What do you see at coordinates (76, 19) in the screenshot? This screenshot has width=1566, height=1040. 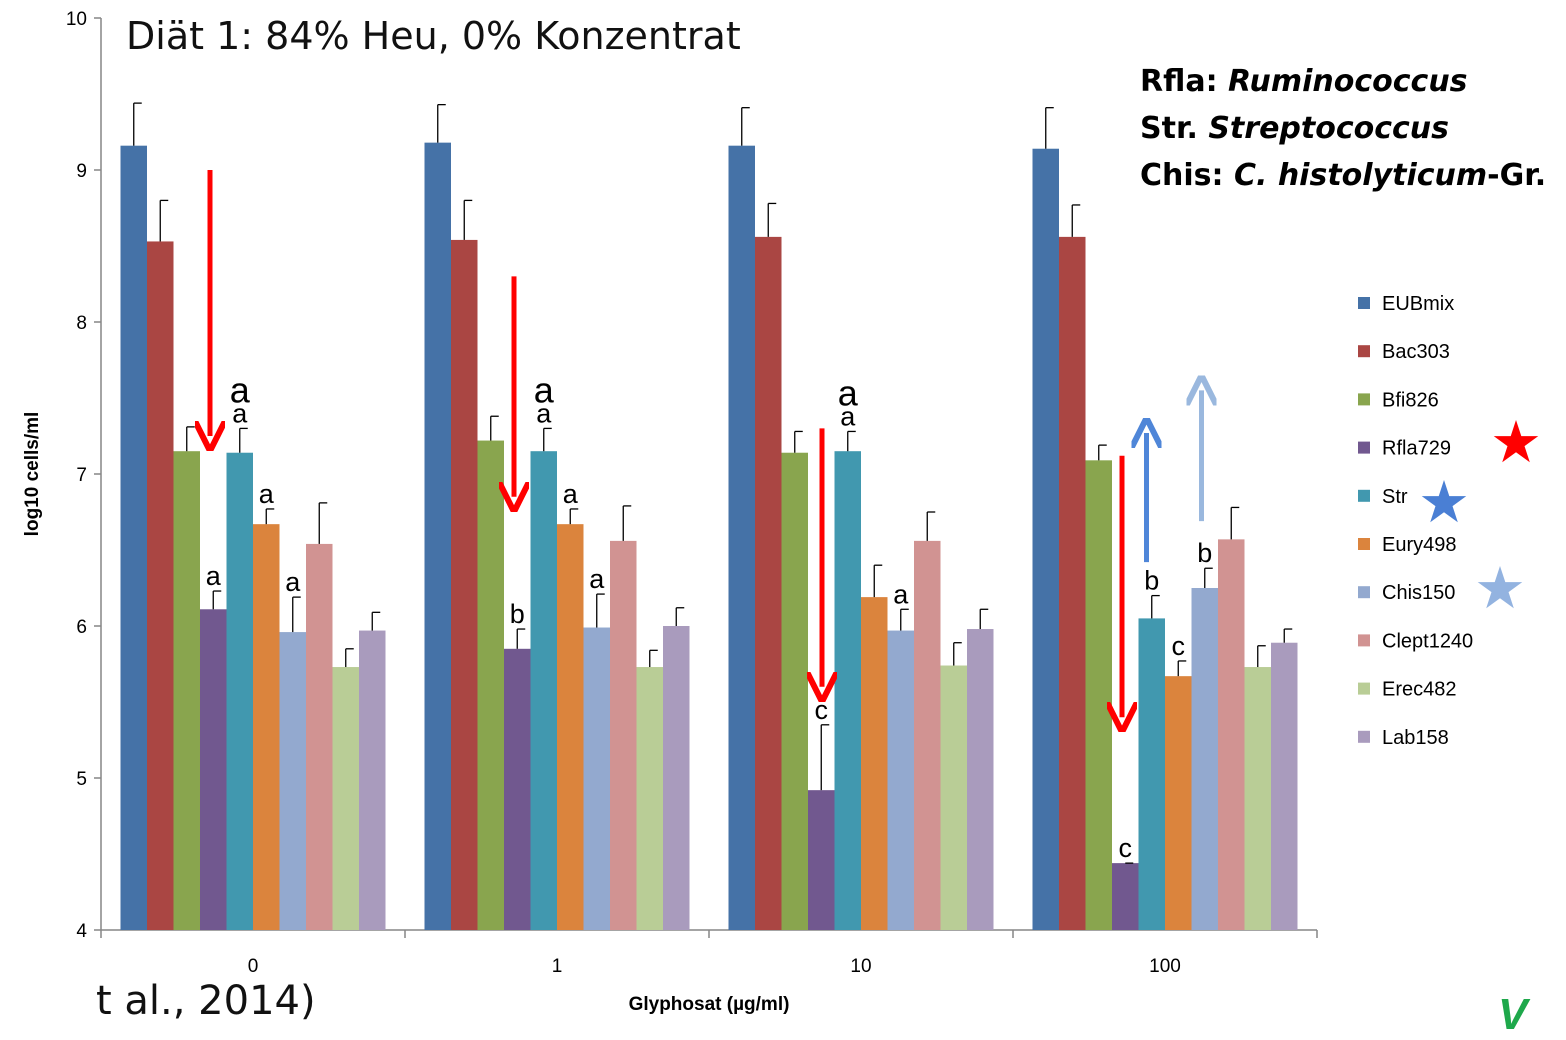 I see `y-tick-label: 10` at bounding box center [76, 19].